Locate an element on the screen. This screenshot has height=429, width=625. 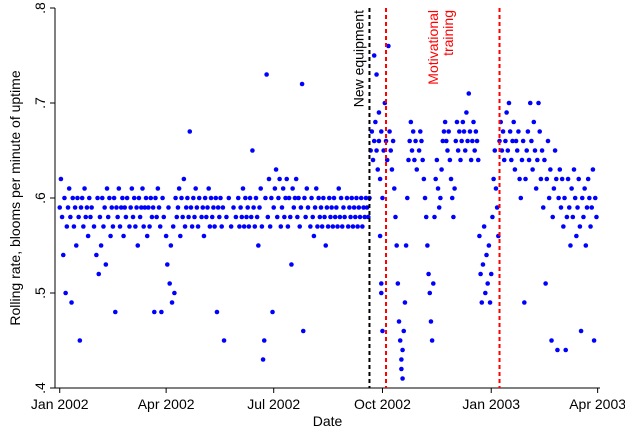
y-tick-label: .8 is located at coordinates (40, 8).